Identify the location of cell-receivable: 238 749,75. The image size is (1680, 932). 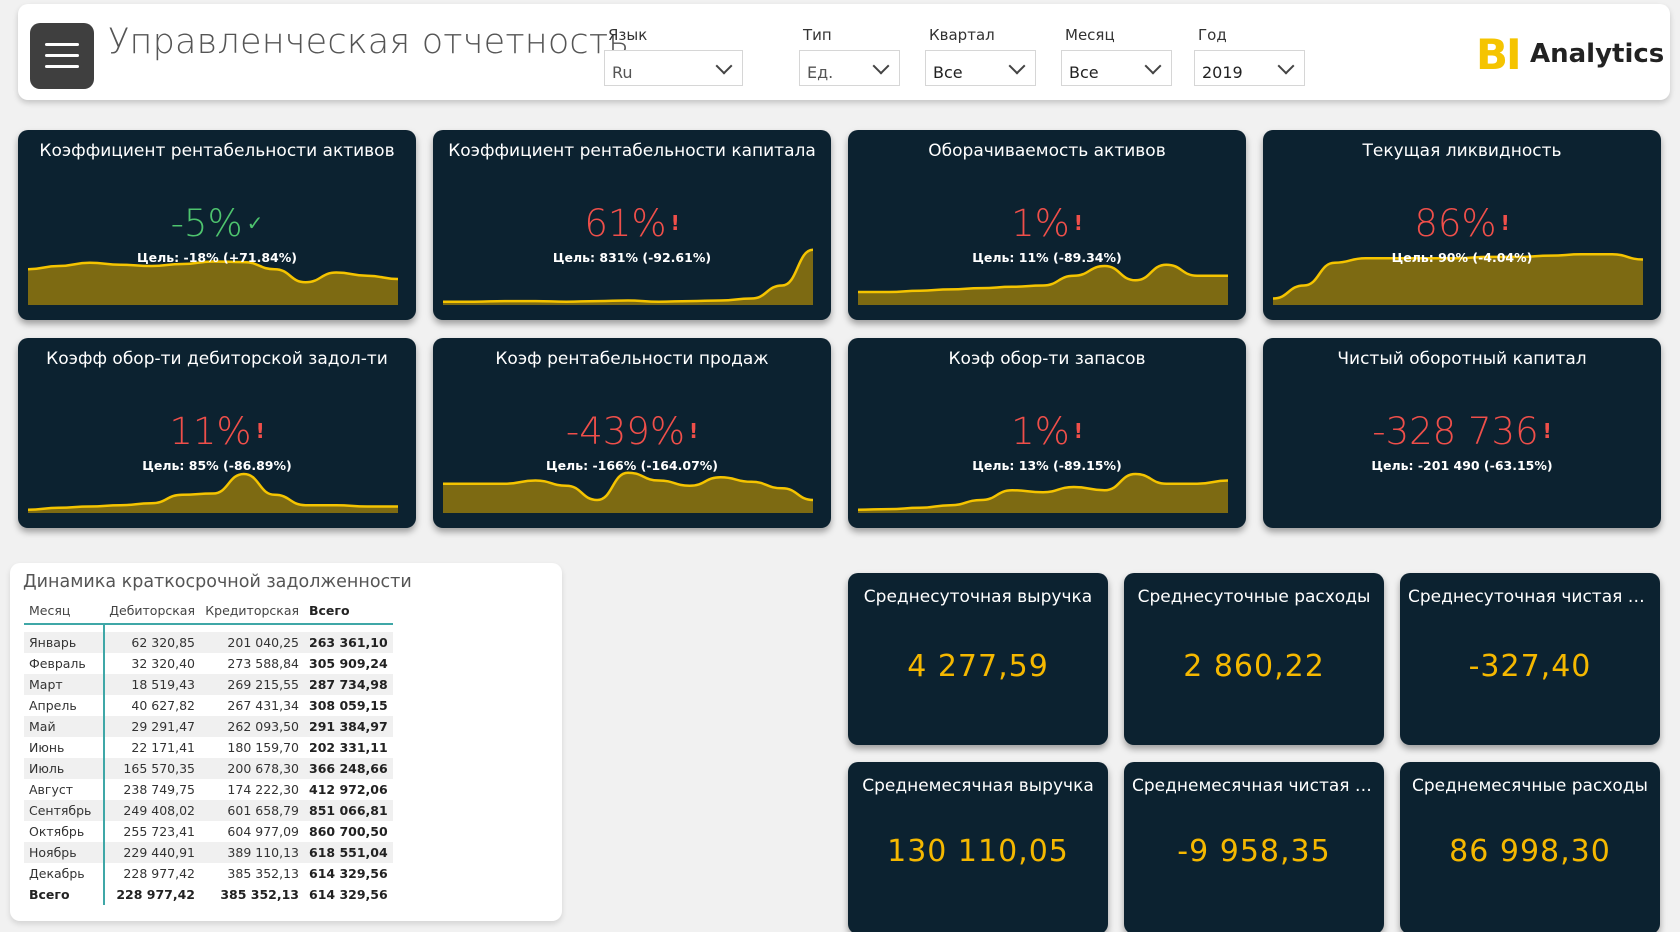
(159, 789).